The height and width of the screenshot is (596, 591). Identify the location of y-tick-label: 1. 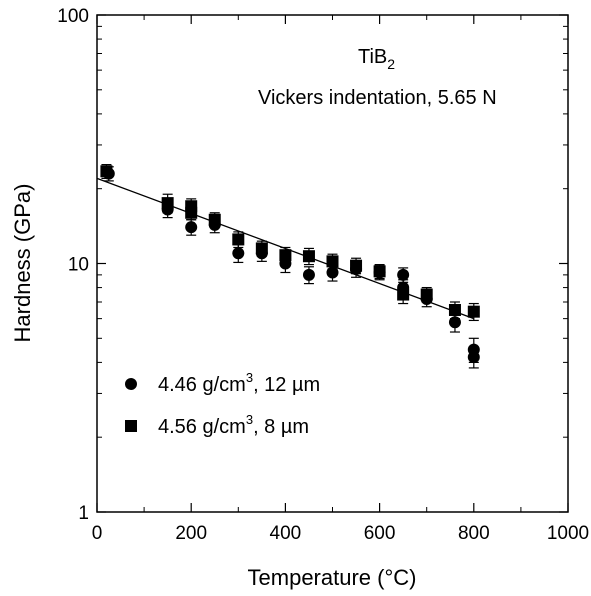
(83, 513).